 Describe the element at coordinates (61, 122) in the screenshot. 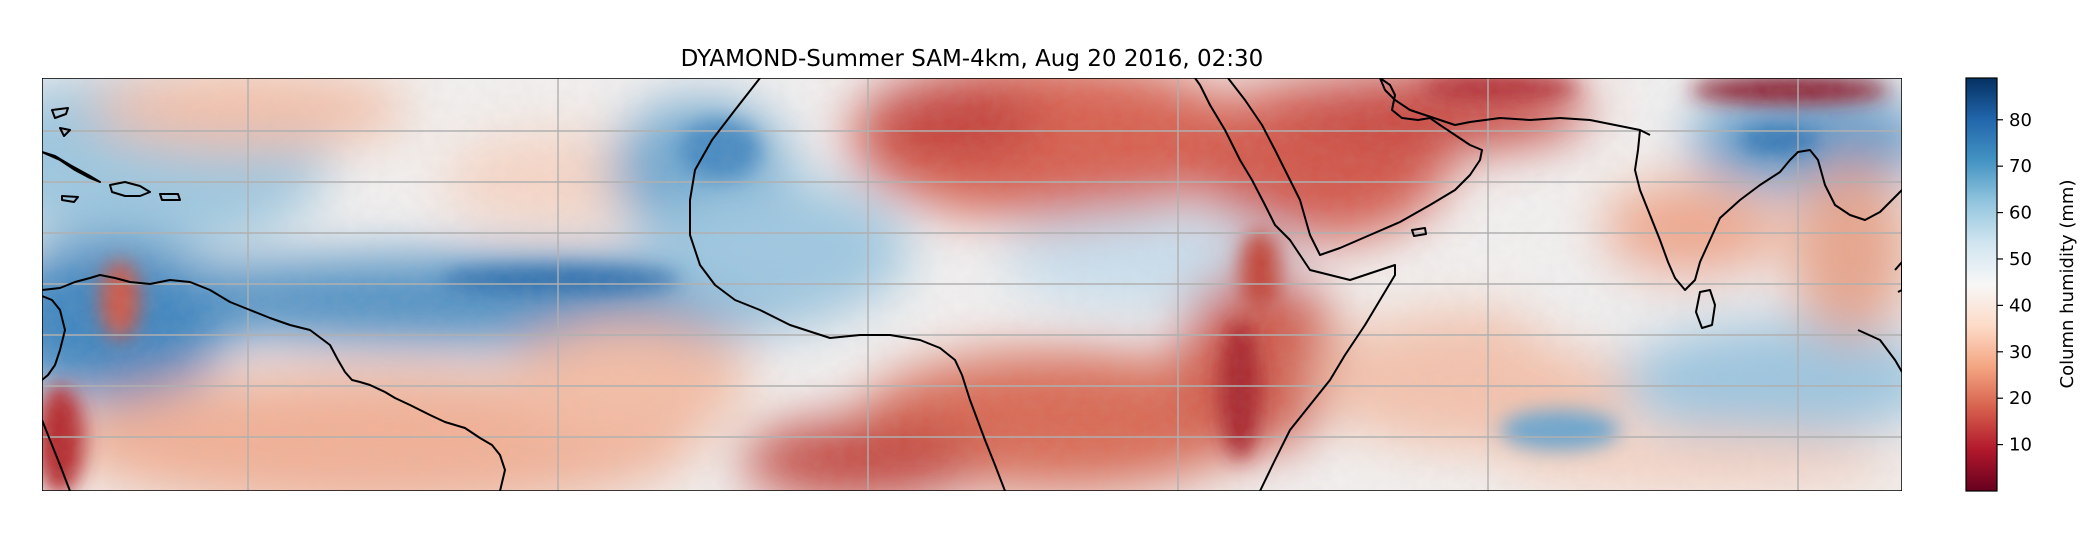

I see `bahamas-coast` at that location.